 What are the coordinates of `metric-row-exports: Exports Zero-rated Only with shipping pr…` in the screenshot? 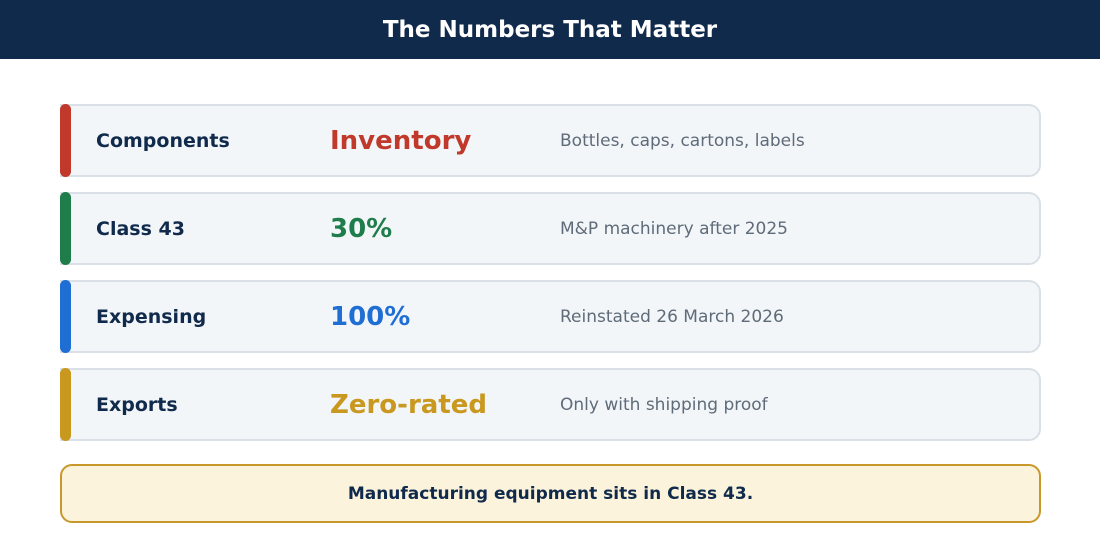 It's located at (550, 404).